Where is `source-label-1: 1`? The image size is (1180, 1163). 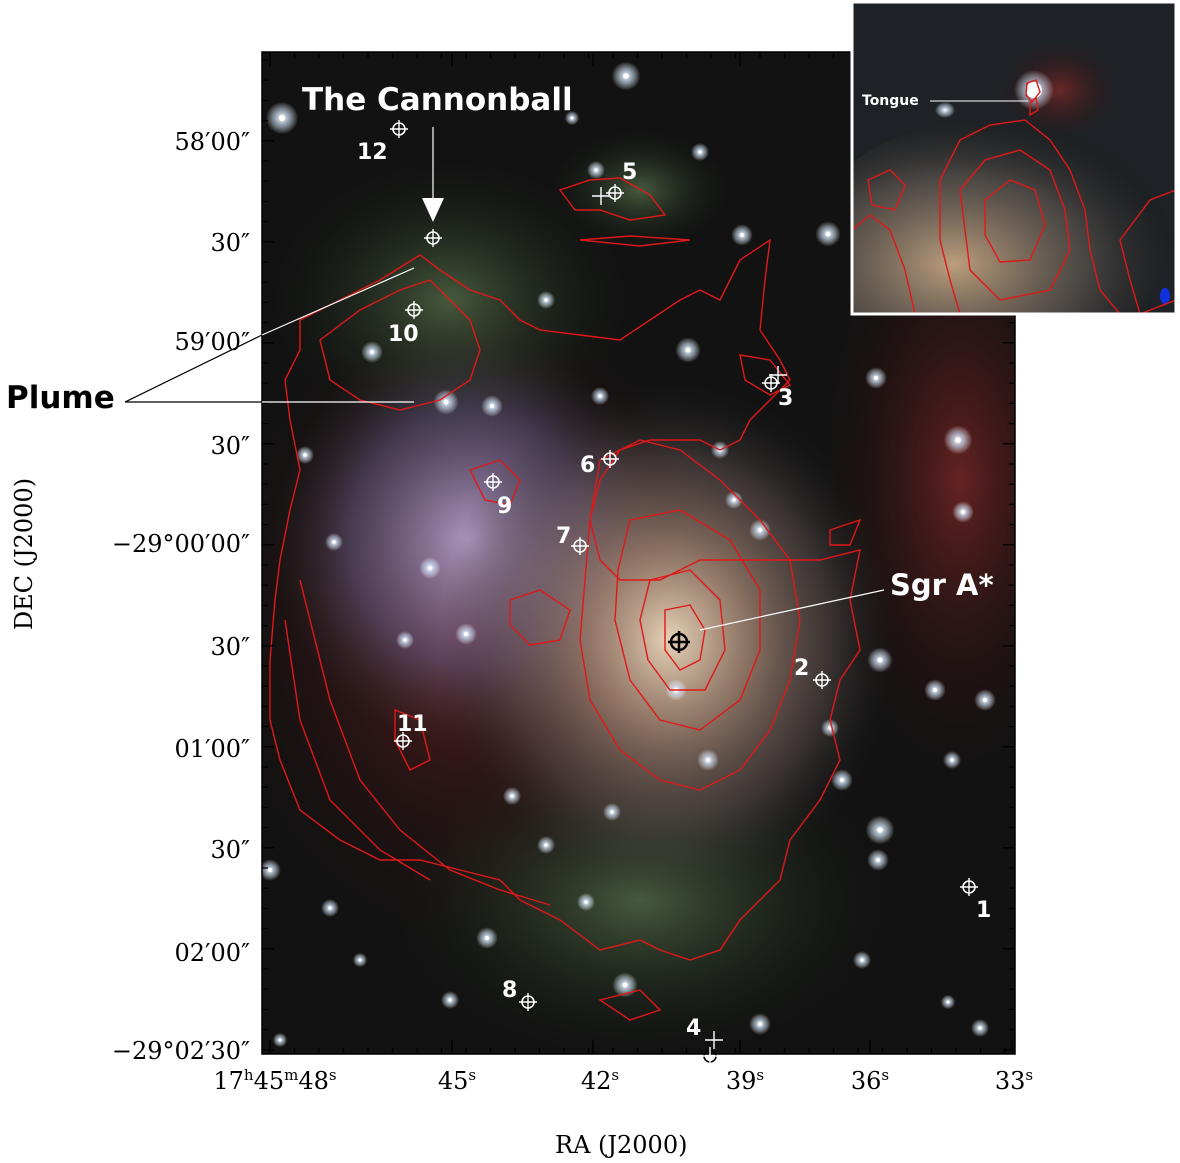
source-label-1: 1 is located at coordinates (984, 910).